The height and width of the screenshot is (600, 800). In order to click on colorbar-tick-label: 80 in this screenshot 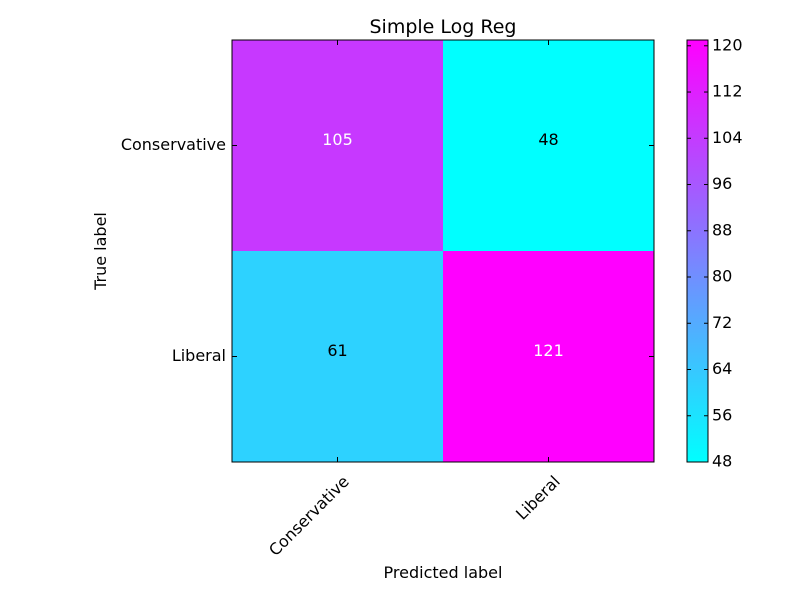, I will do `click(722, 276)`.